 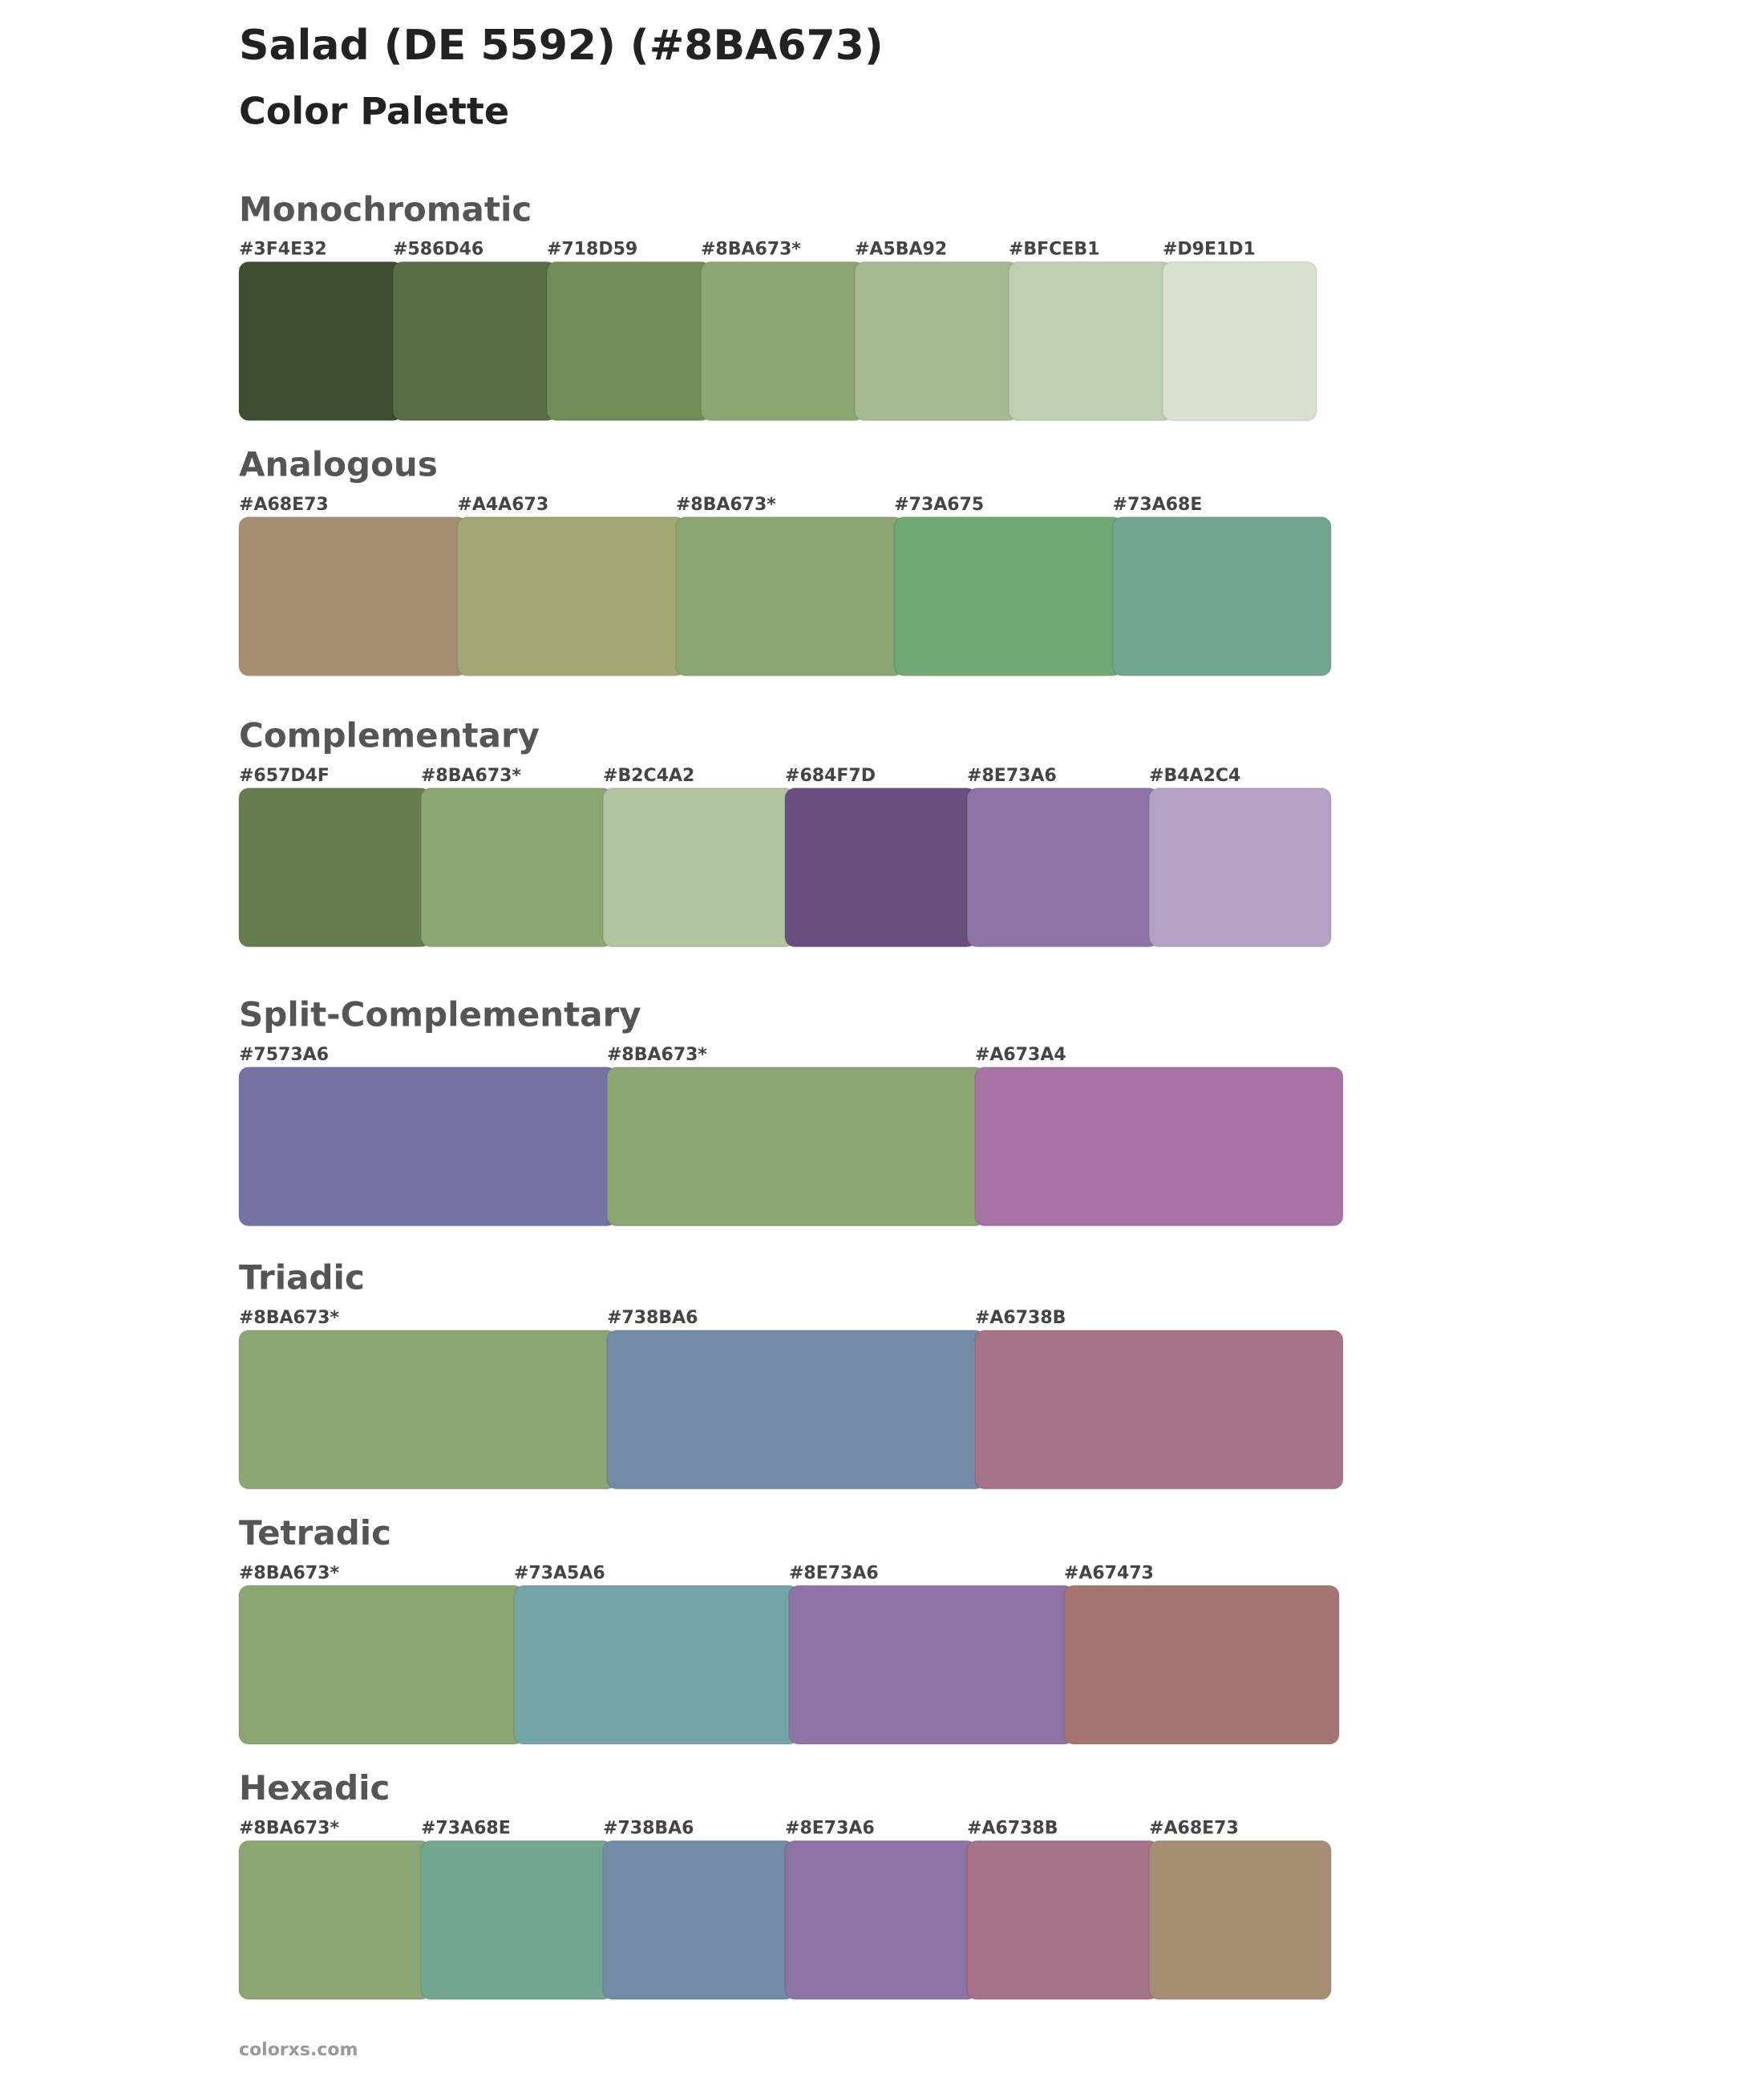 I want to click on swatch-label: #A4A673, so click(x=502, y=505).